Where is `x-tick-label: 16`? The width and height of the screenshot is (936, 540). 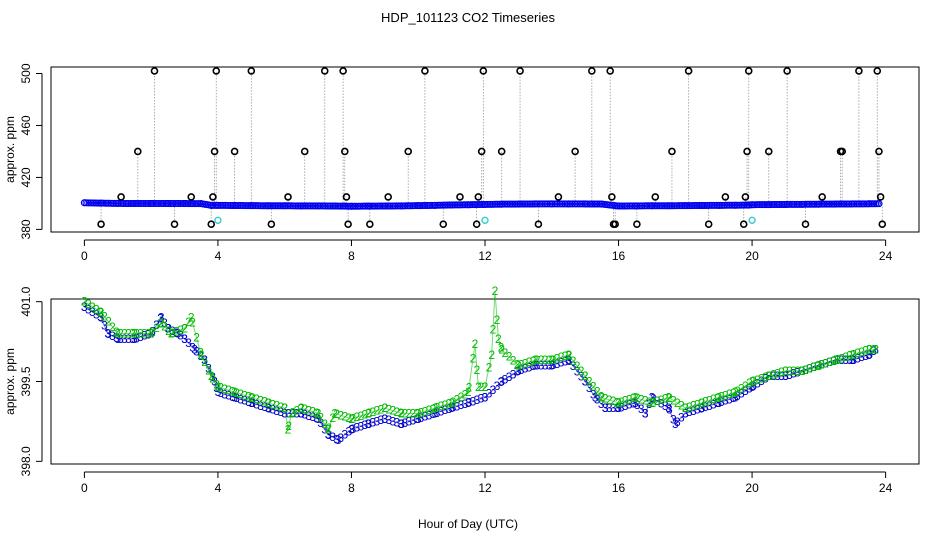
x-tick-label: 16 is located at coordinates (619, 488).